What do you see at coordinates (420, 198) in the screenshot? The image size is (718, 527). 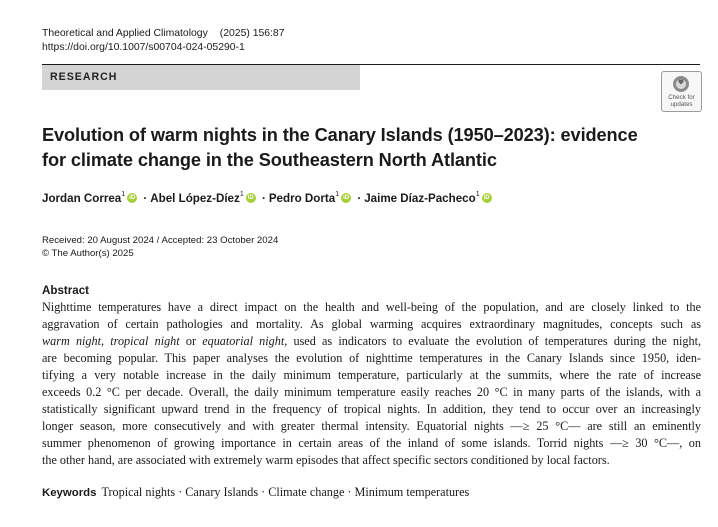 I see `author-name: Jaime Díaz-Pacheco` at bounding box center [420, 198].